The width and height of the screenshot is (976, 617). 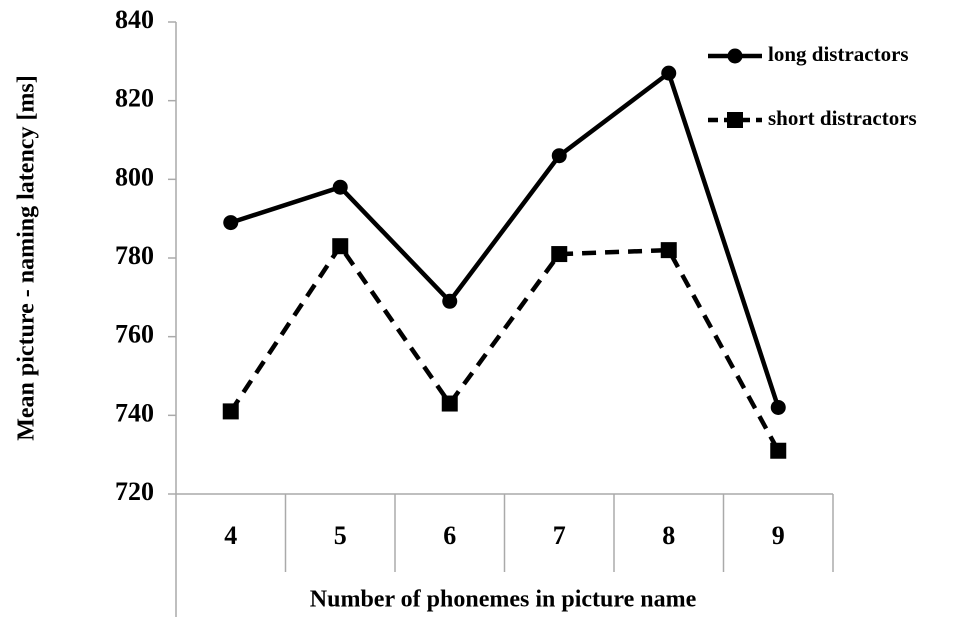 I want to click on x-tick-label: 7, so click(x=559, y=535).